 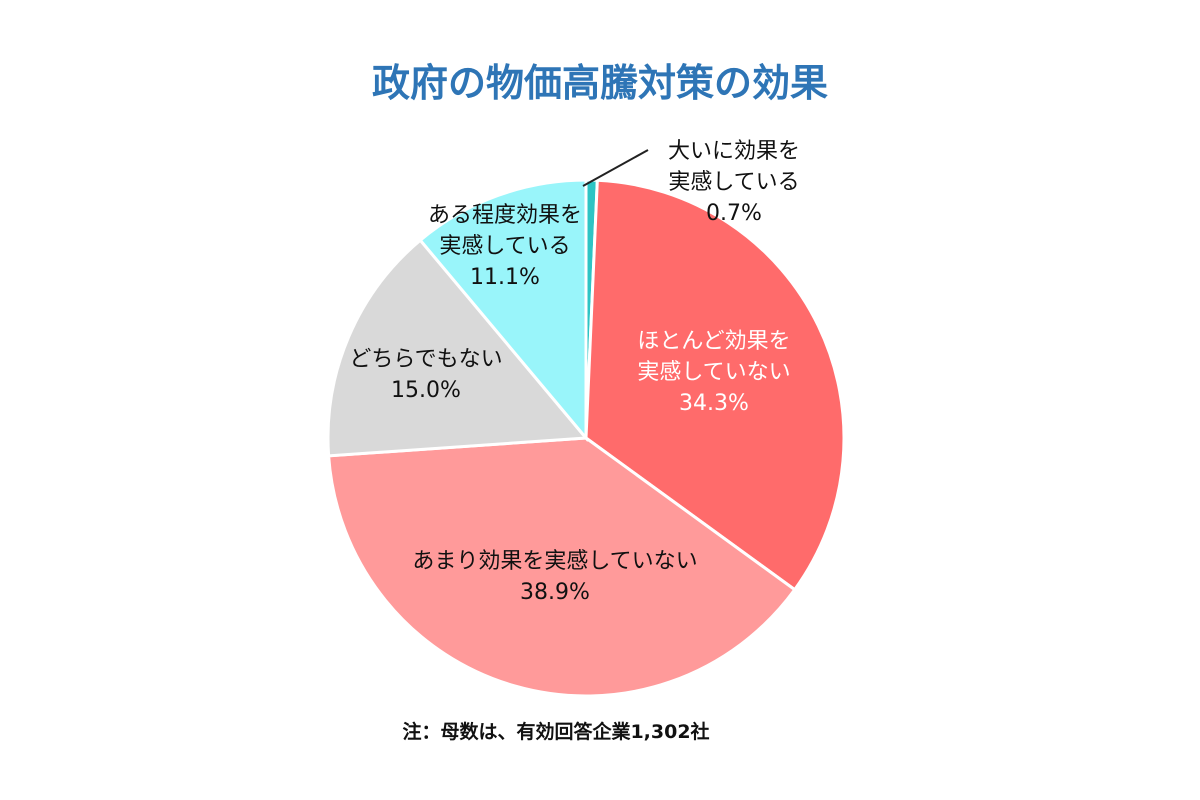 What do you see at coordinates (554, 577) in the screenshot?
I see `slice-label-2: あまり効果を実感していない 38.9%` at bounding box center [554, 577].